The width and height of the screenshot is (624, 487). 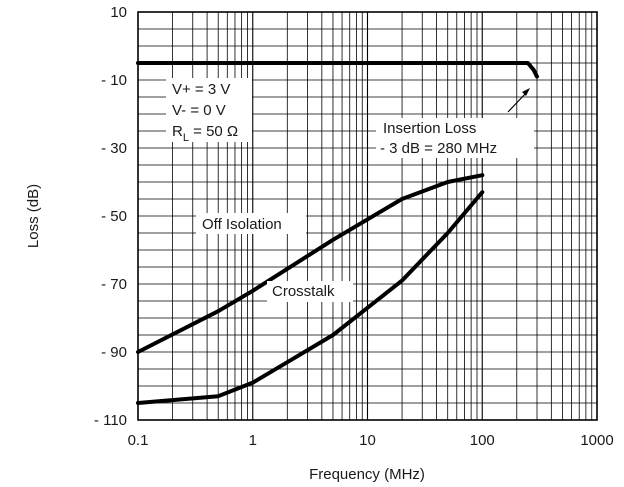 What do you see at coordinates (367, 440) in the screenshot?
I see `x-tick-label: 10` at bounding box center [367, 440].